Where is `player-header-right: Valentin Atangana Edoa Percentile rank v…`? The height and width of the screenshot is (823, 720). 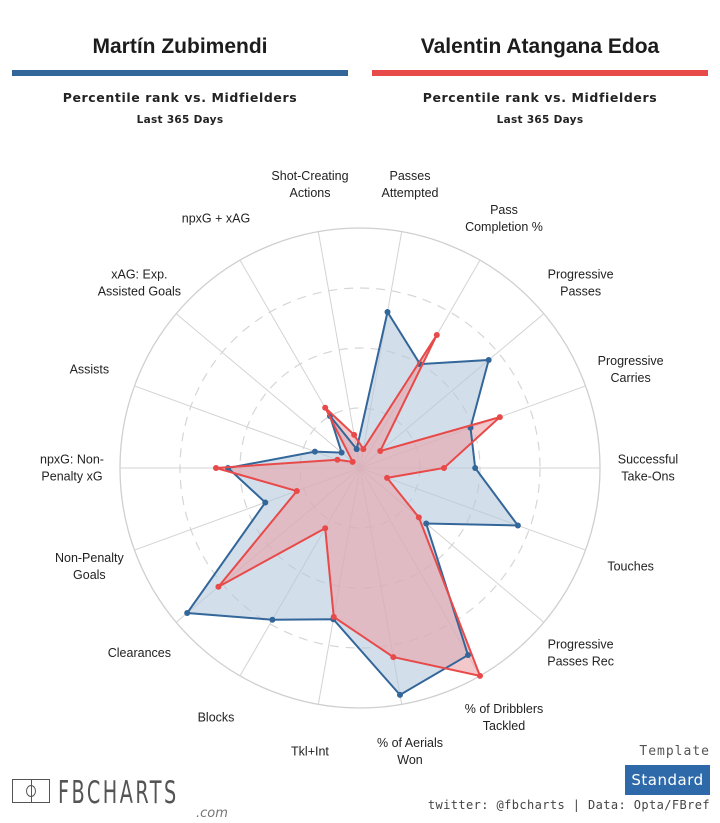
player-header-right: Valentin Atangana Edoa Percentile rank v… is located at coordinates (540, 78).